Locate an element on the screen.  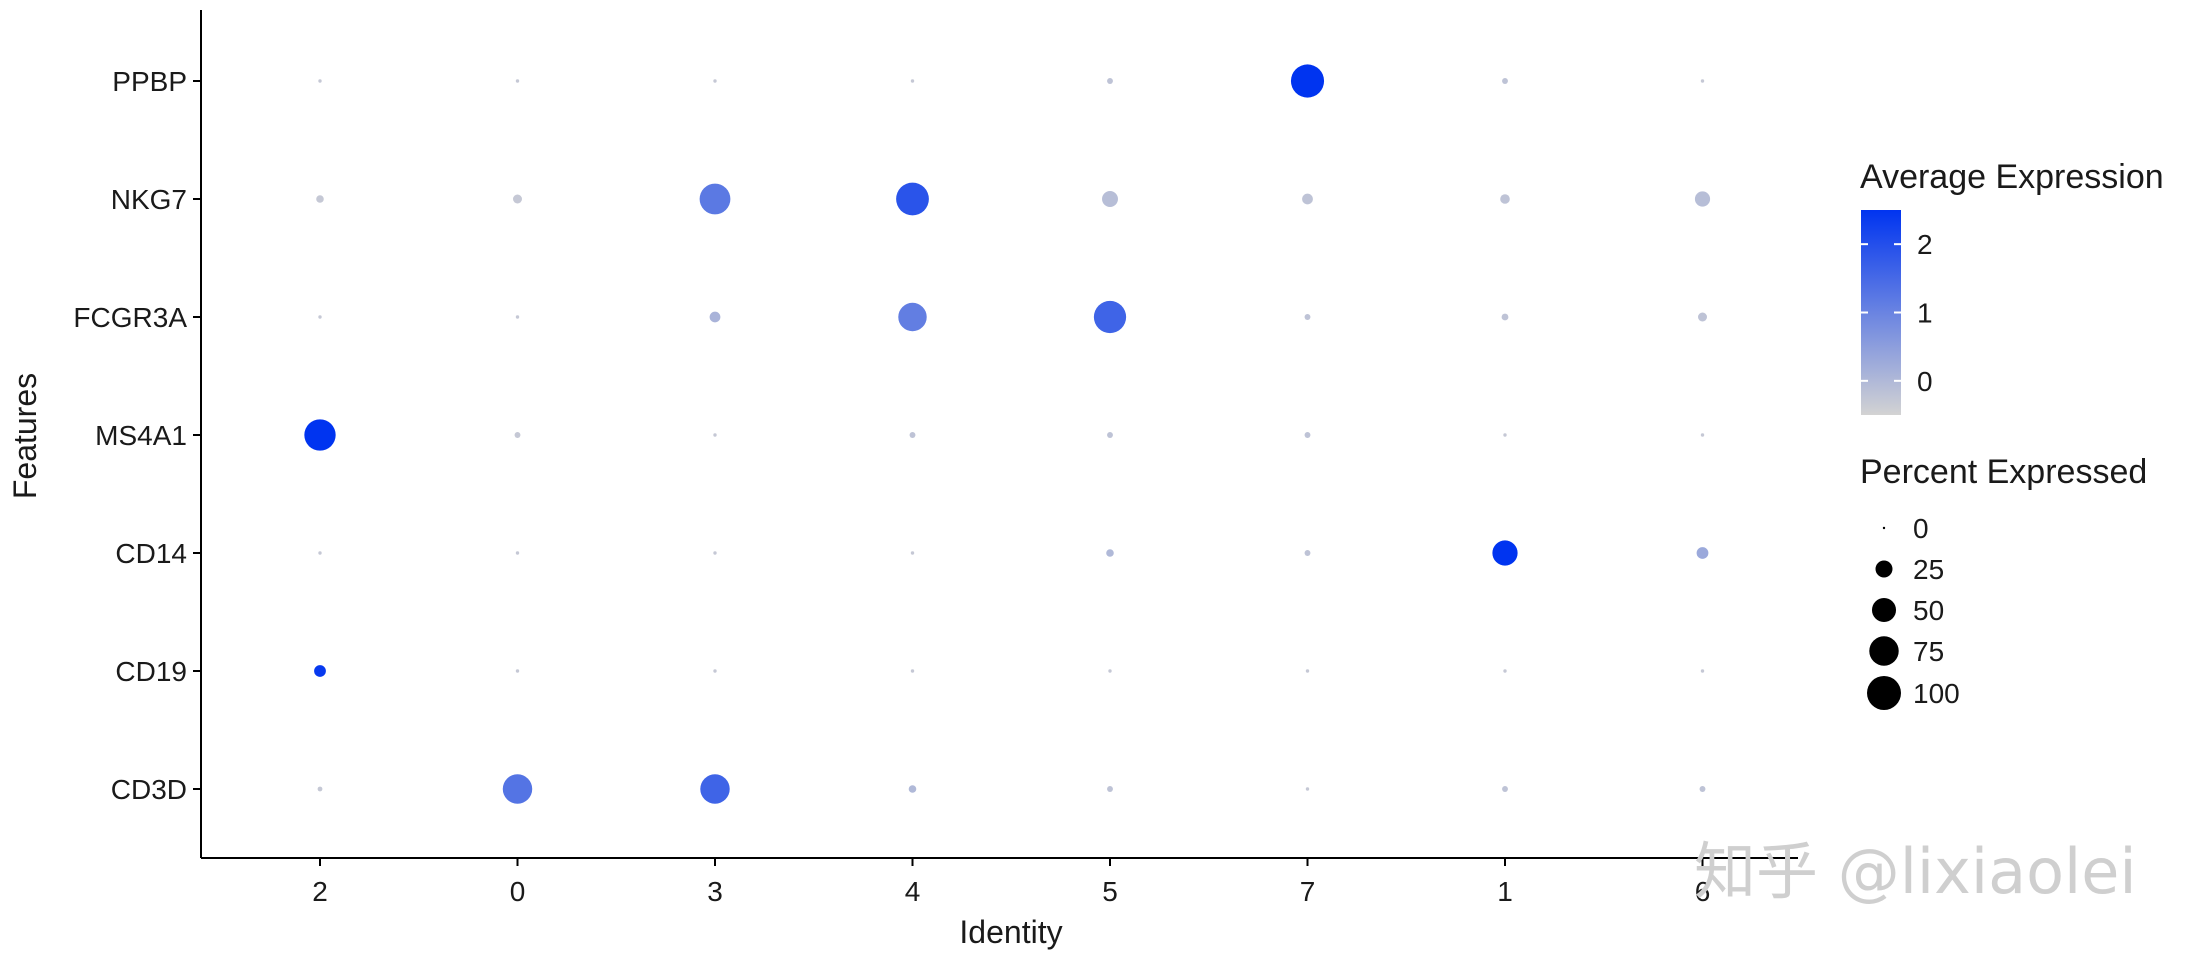
color-legend-label: 2 is located at coordinates (1925, 244).